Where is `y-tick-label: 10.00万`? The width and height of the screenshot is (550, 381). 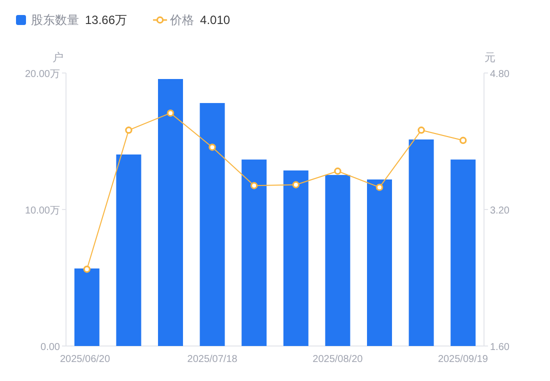
y-tick-label: 10.00万 is located at coordinates (42, 211).